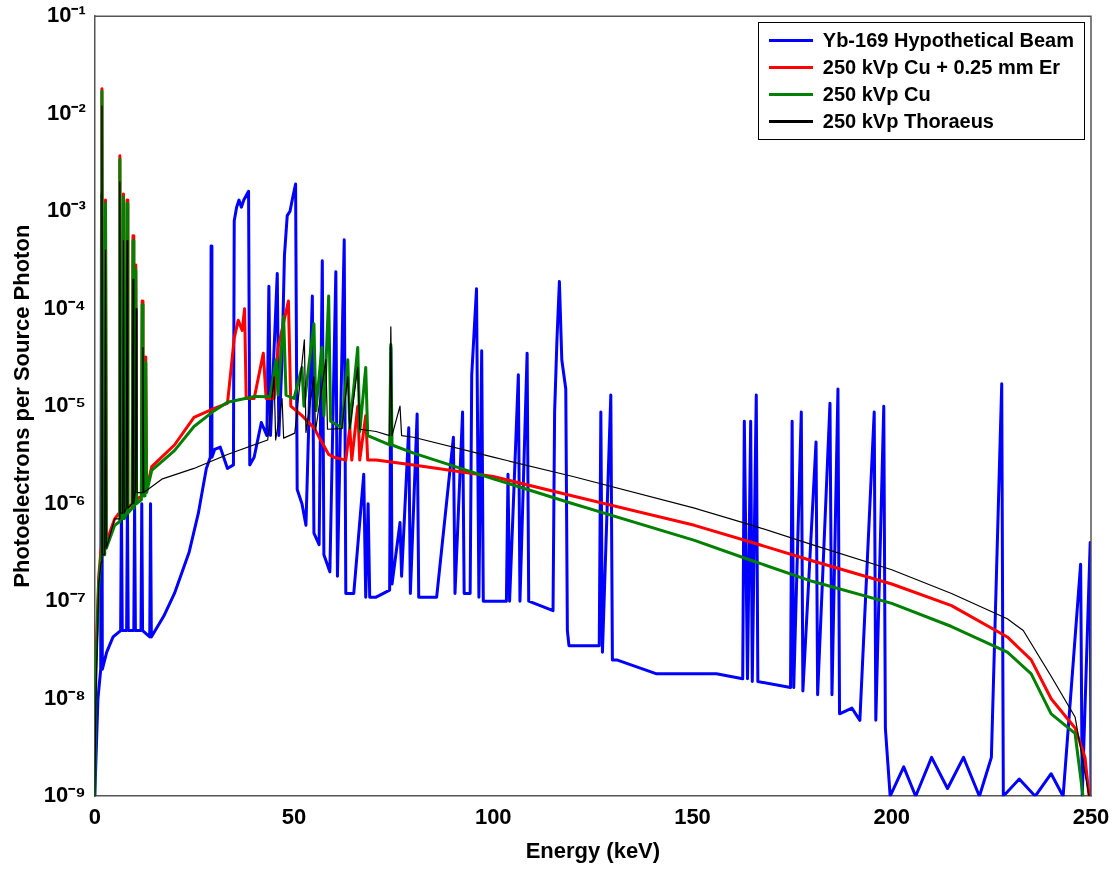 This screenshot has width=1117, height=875. What do you see at coordinates (65, 502) in the screenshot?
I see `y-tick-label: 10⁻⁶` at bounding box center [65, 502].